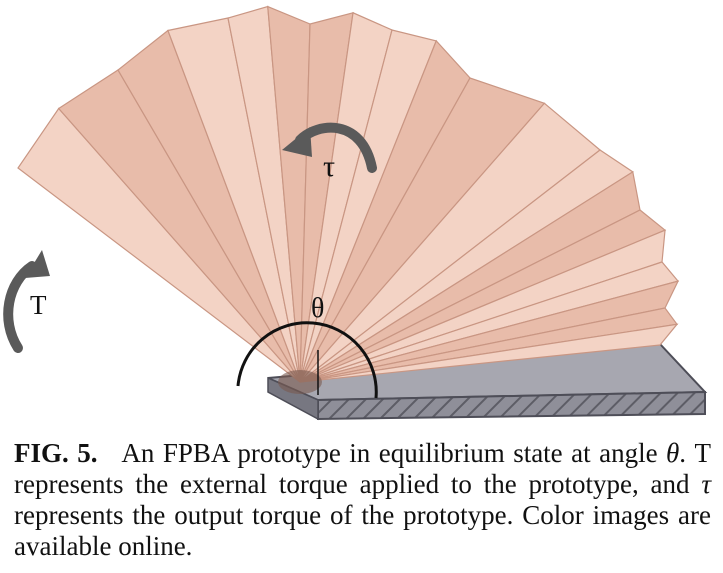  Describe the element at coordinates (300, 382) in the screenshot. I see `fan-pivot` at that location.